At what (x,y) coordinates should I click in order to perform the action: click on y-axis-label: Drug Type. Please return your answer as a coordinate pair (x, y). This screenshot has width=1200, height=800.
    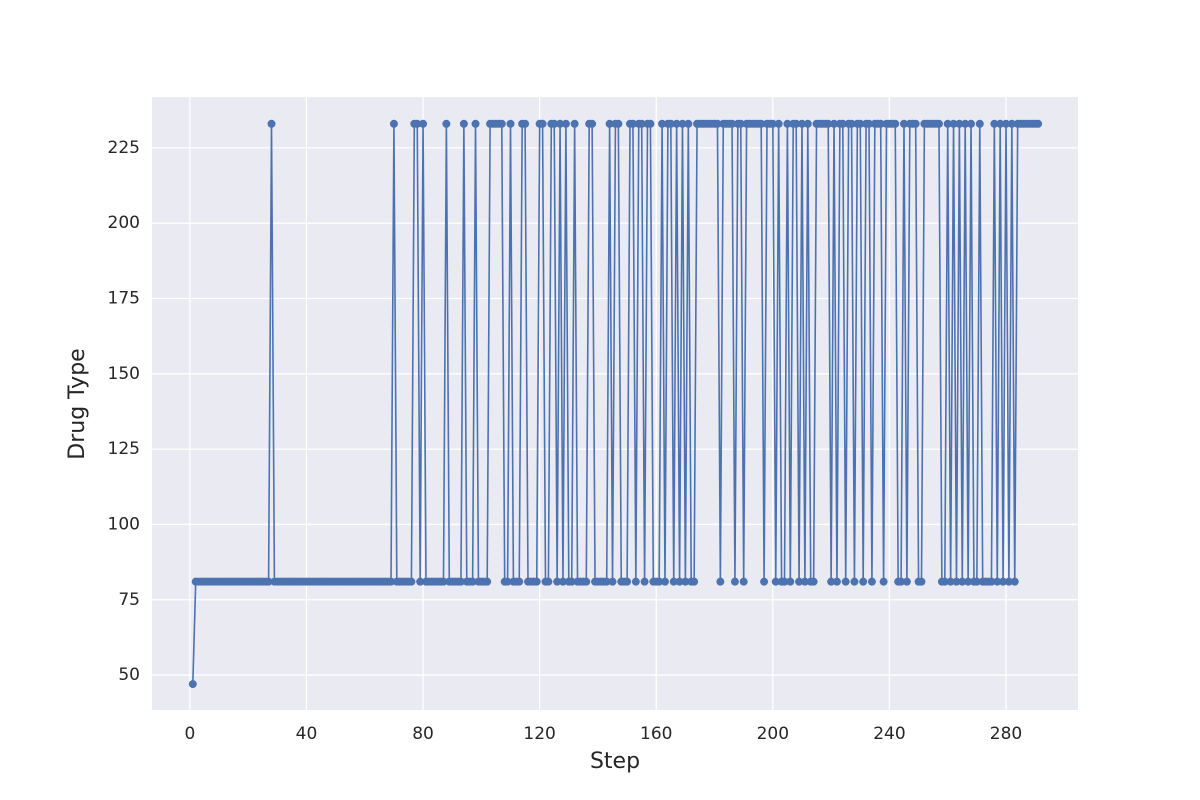
    Looking at the image, I should click on (77, 403).